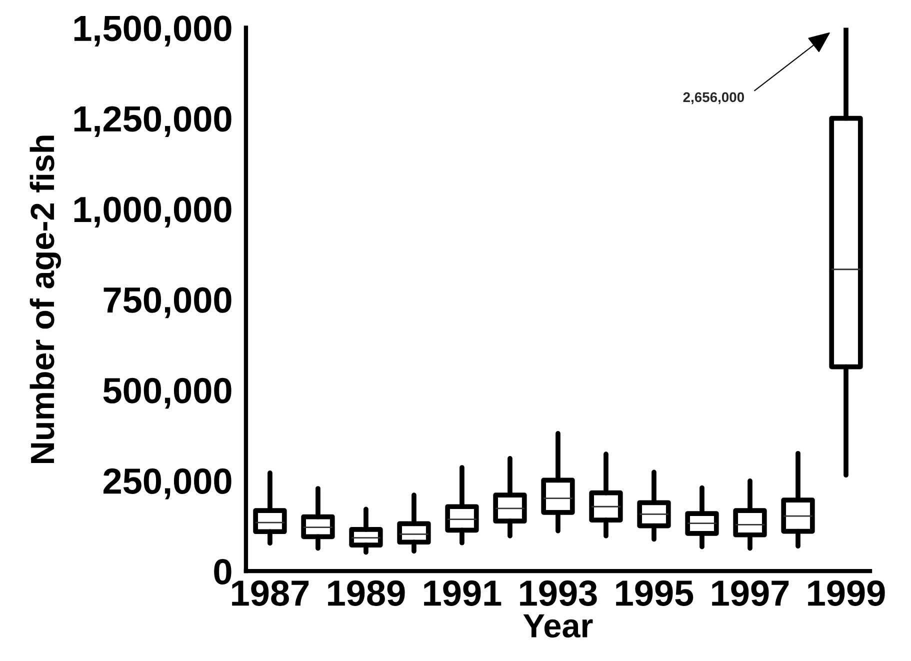  I want to click on y-tick-label: 250,000, so click(168, 484).